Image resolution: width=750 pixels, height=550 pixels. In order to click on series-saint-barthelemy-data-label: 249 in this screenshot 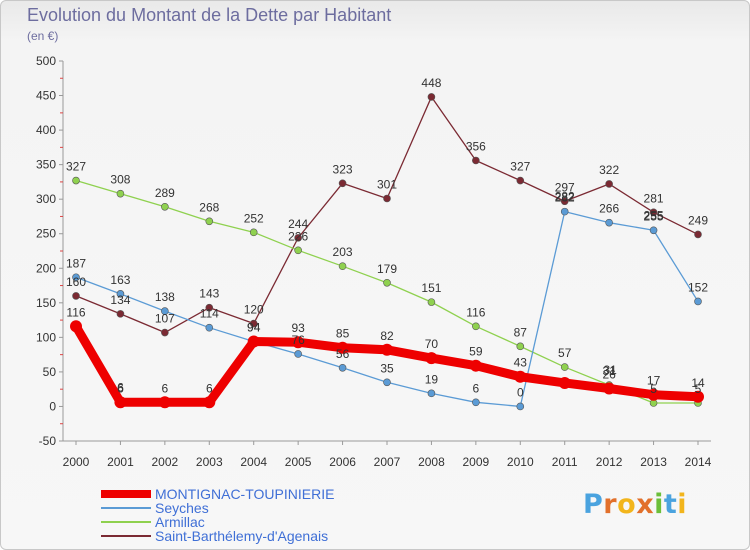, I will do `click(698, 220)`.